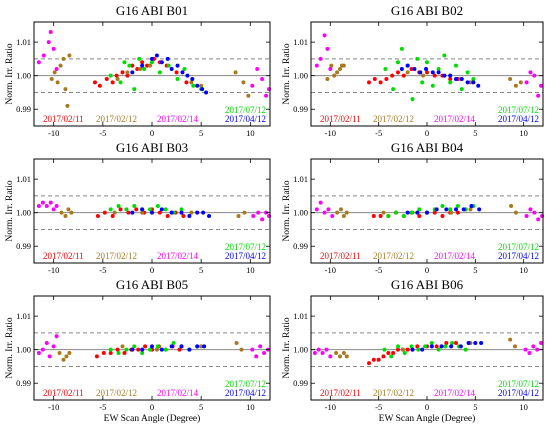 The width and height of the screenshot is (550, 424). What do you see at coordinates (378, 407) in the screenshot?
I see `x-tick-label: -5` at bounding box center [378, 407].